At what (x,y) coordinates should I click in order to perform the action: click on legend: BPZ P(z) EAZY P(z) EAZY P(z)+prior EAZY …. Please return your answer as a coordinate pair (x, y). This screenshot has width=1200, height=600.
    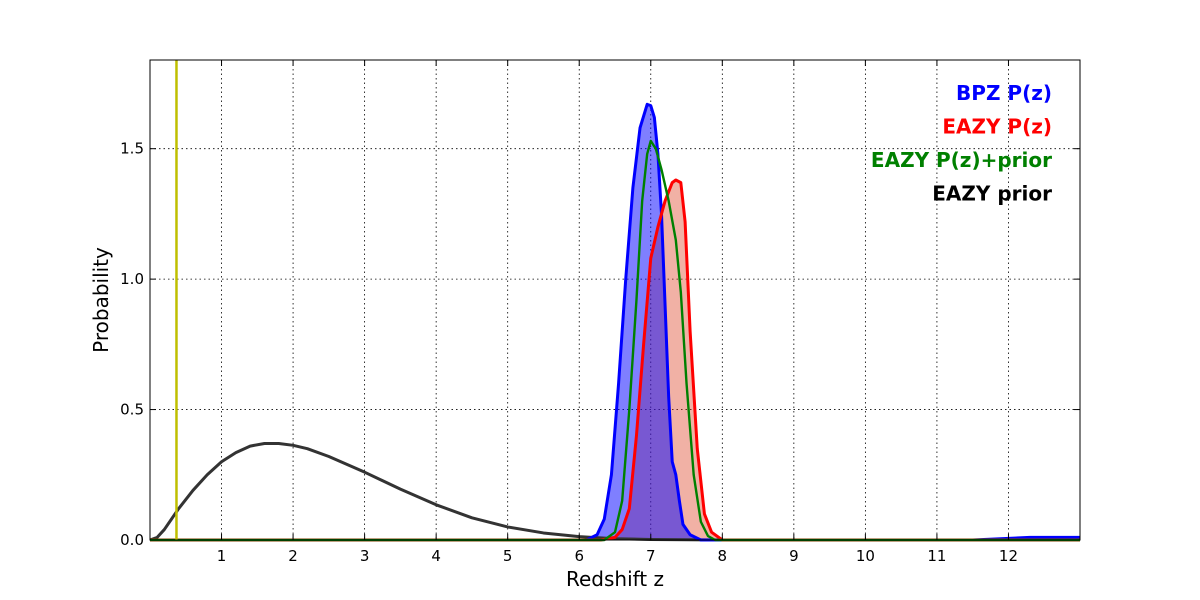
    Looking at the image, I should click on (961, 143).